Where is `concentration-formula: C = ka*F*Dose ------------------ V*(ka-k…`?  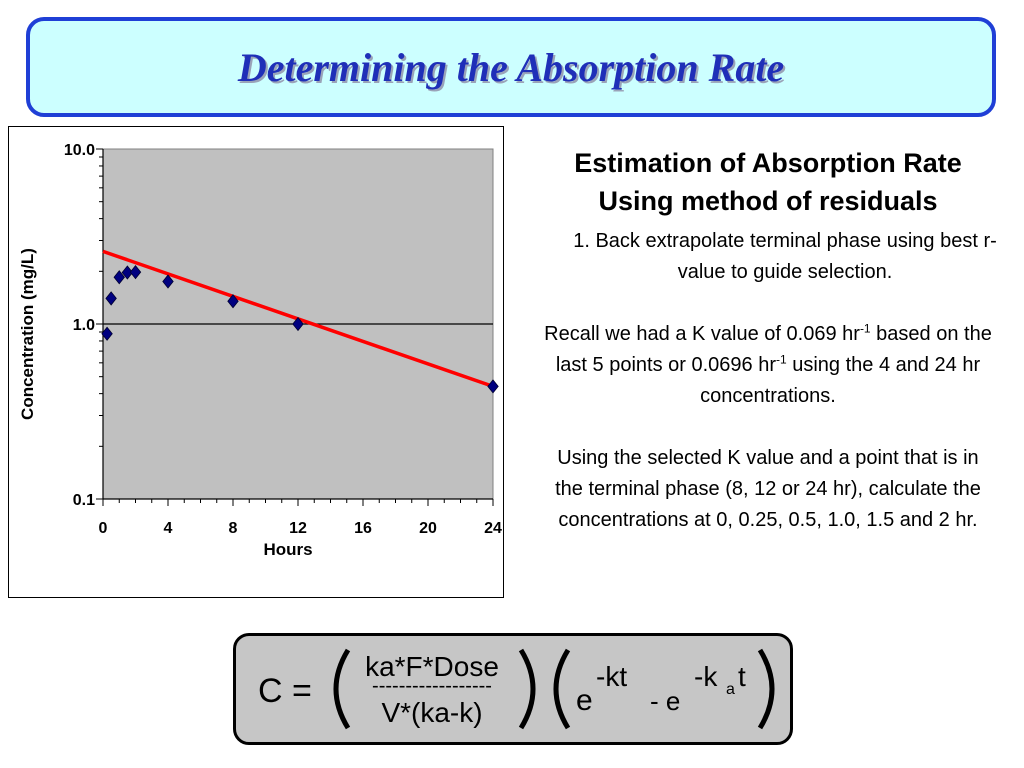
concentration-formula: C = ka*F*Dose ------------------ V*(ka-k… is located at coordinates (516, 689).